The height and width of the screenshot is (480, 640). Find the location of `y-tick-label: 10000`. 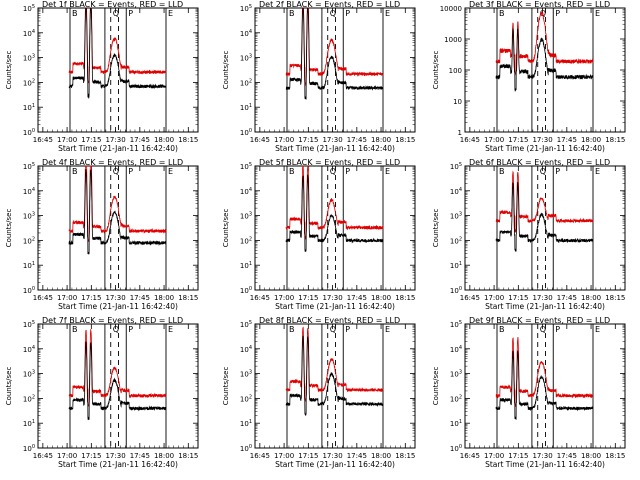

y-tick-label: 10000 is located at coordinates (451, 9).